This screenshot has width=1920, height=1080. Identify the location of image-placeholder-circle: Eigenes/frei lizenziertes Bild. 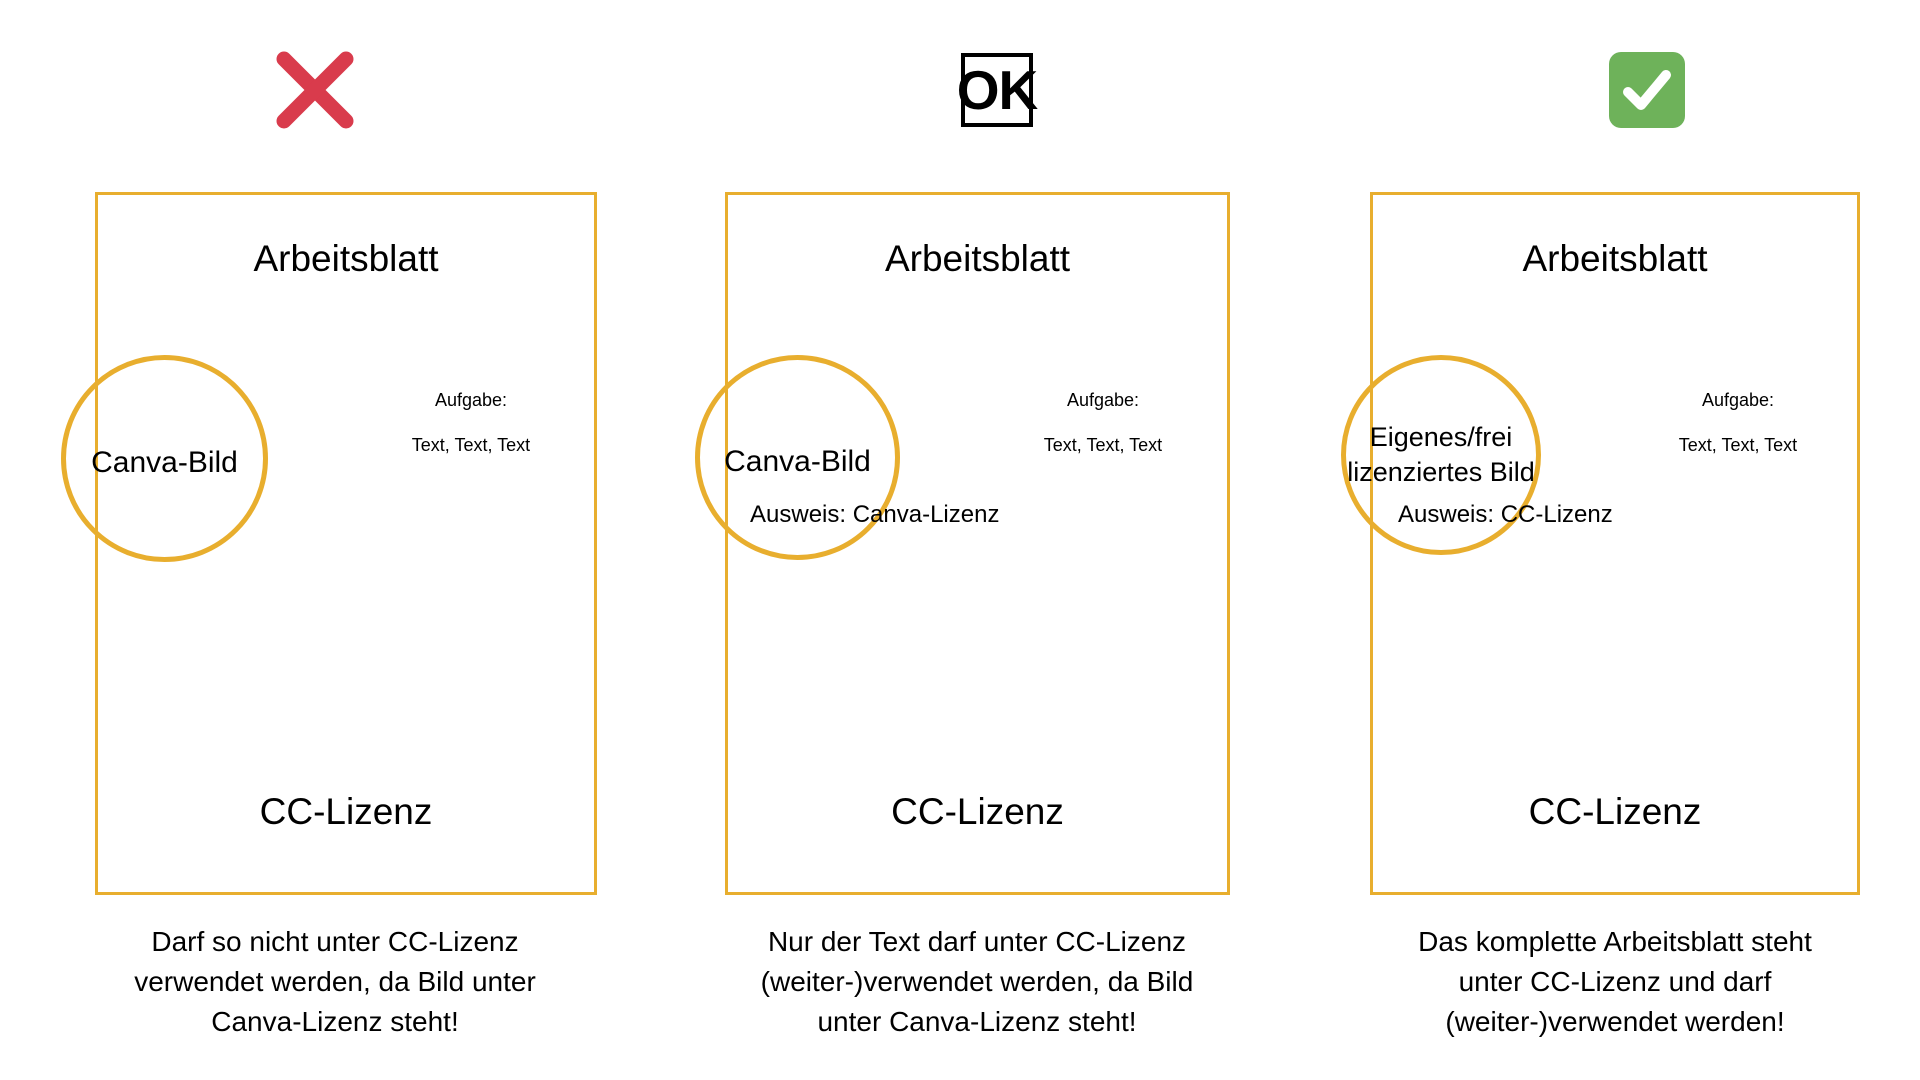
(1441, 455).